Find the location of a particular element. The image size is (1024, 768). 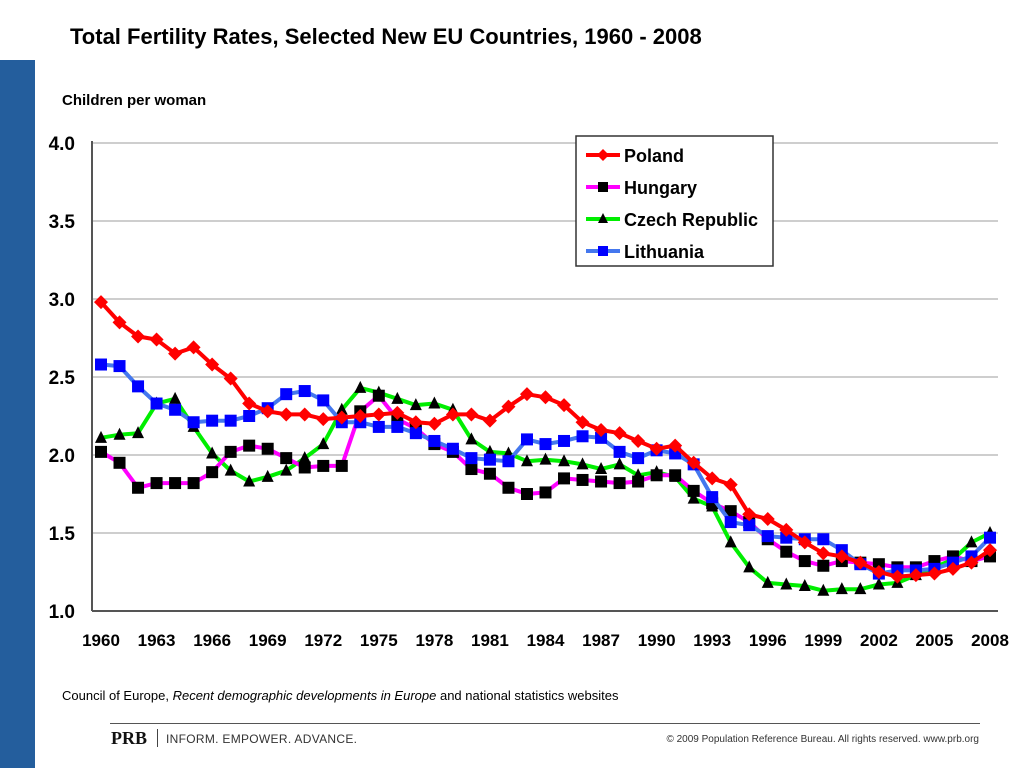

x-tick-label: 1966 is located at coordinates (212, 640).